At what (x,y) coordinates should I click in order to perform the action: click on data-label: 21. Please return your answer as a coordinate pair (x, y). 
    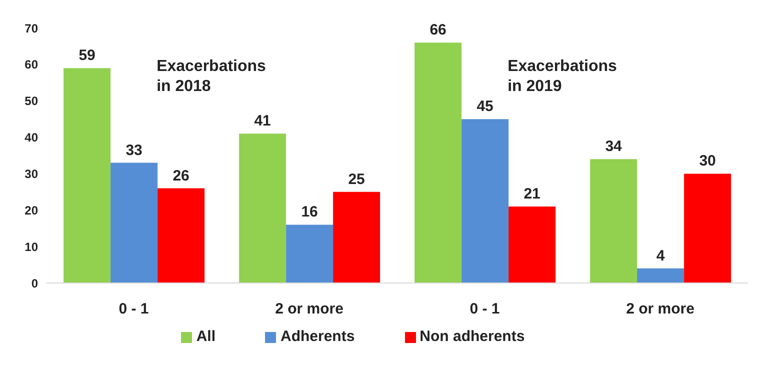
    Looking at the image, I should click on (532, 194).